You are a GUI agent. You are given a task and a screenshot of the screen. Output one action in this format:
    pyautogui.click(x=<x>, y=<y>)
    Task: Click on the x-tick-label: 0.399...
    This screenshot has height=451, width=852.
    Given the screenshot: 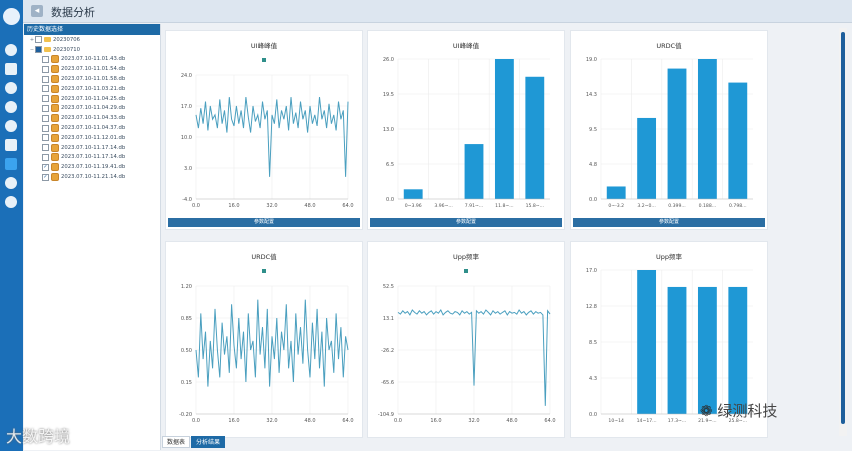 What is the action you would take?
    pyautogui.click(x=677, y=206)
    